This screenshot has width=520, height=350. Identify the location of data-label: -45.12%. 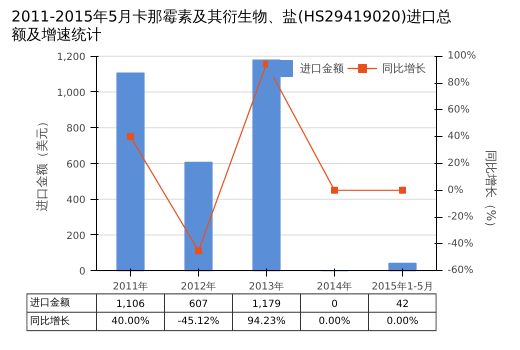
(199, 321).